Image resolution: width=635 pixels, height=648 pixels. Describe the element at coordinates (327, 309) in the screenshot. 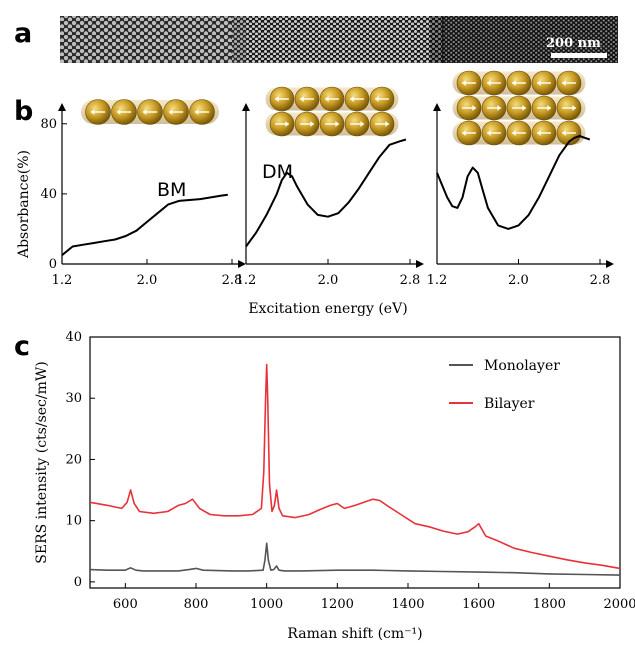

I see `x-axis-label: Excitation energy (eV)` at that location.